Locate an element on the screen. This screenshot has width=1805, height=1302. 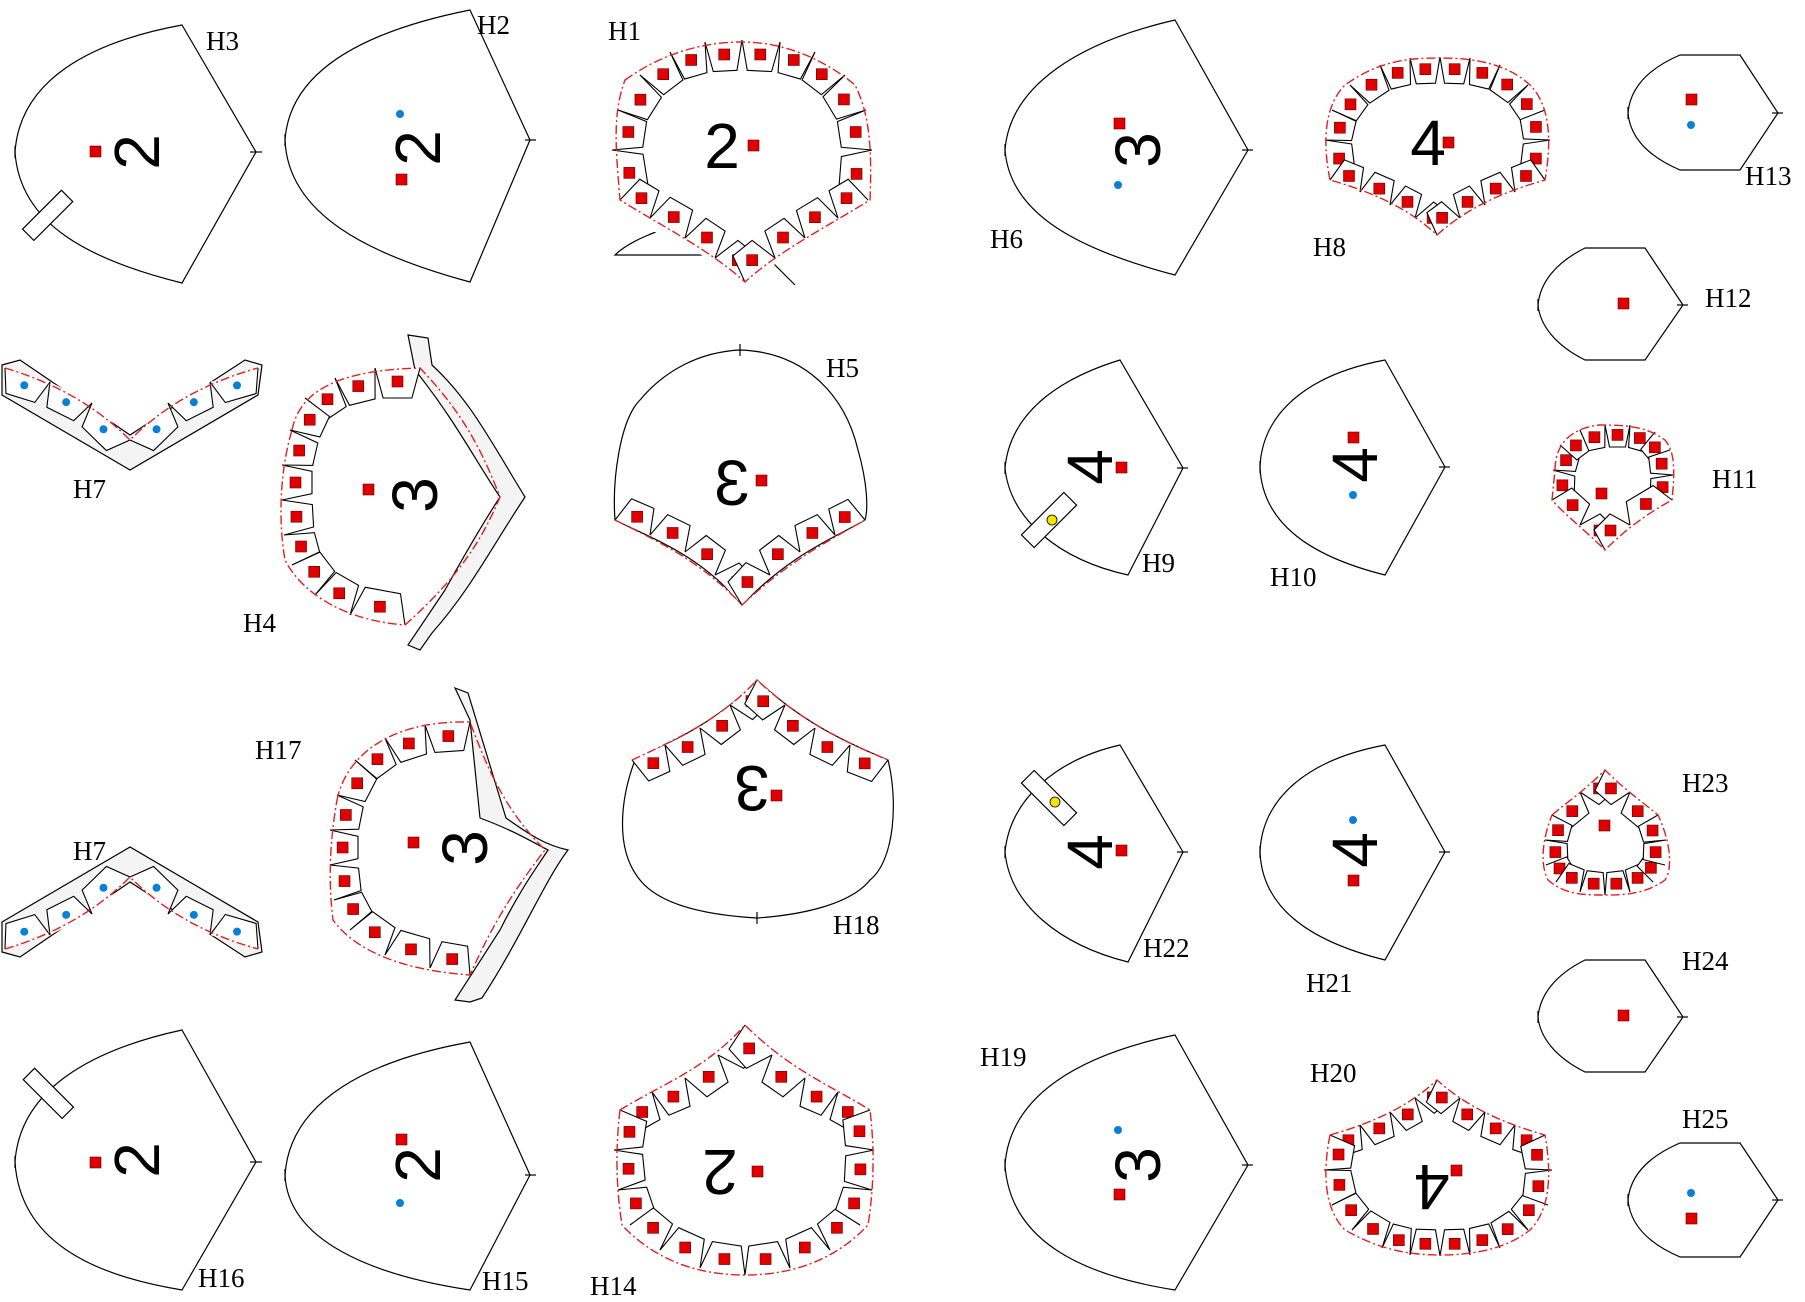
piece-h4: 3 H4 is located at coordinates (384, 492).